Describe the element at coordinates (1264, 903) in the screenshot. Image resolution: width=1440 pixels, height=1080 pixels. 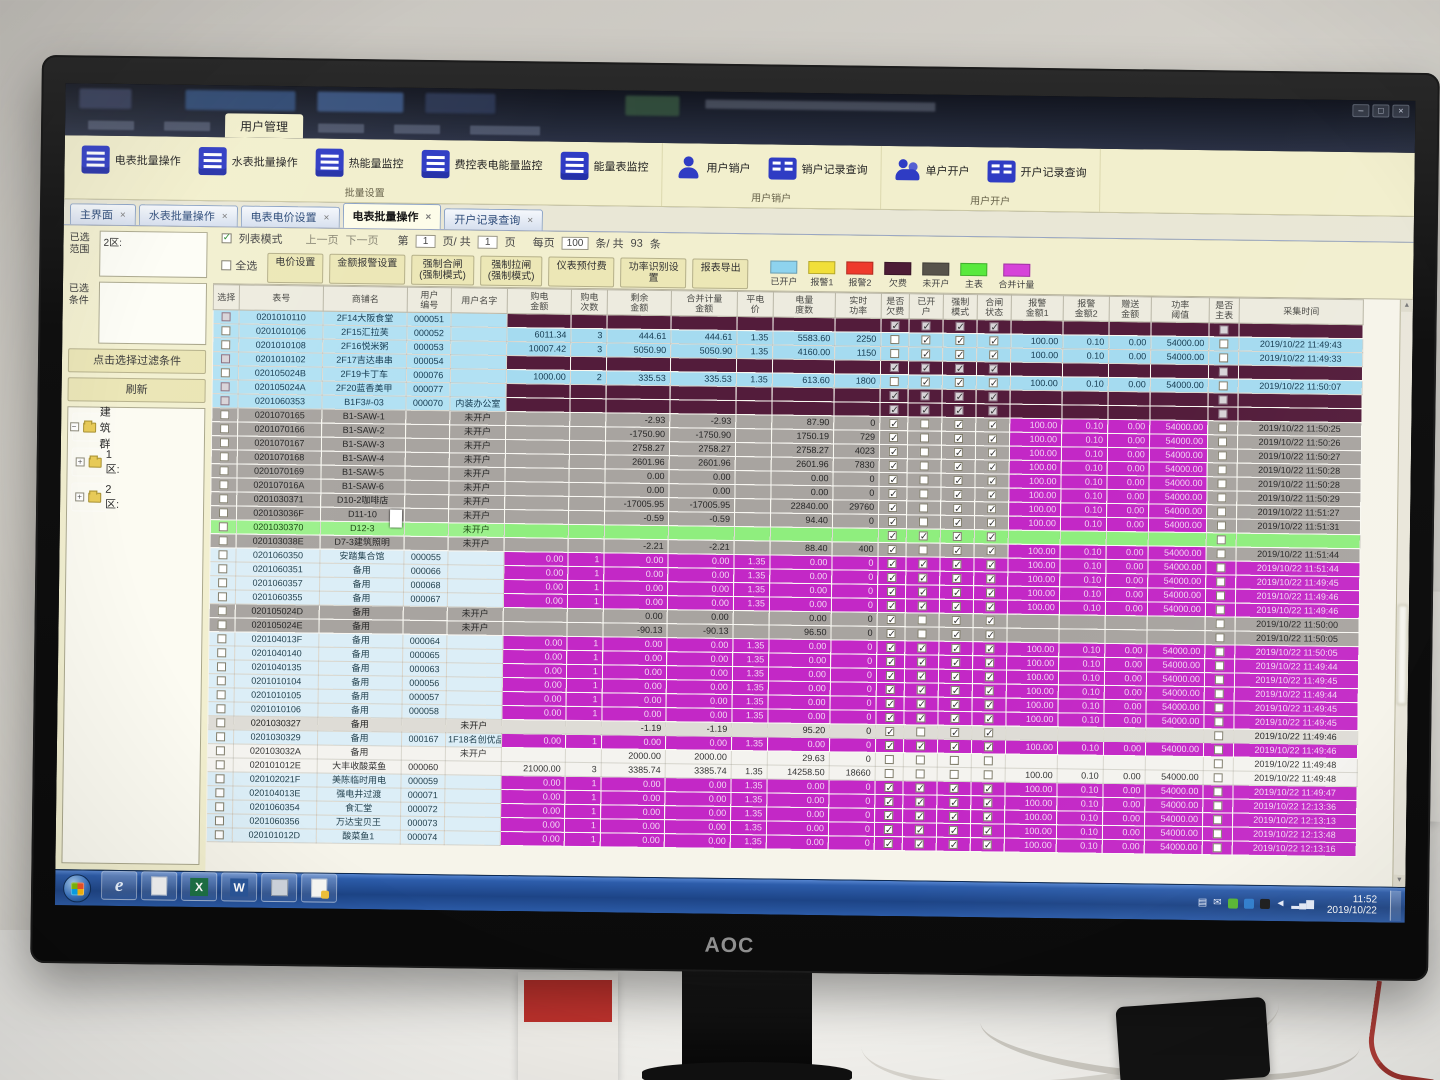
I see `tray-pointer-icon` at that location.